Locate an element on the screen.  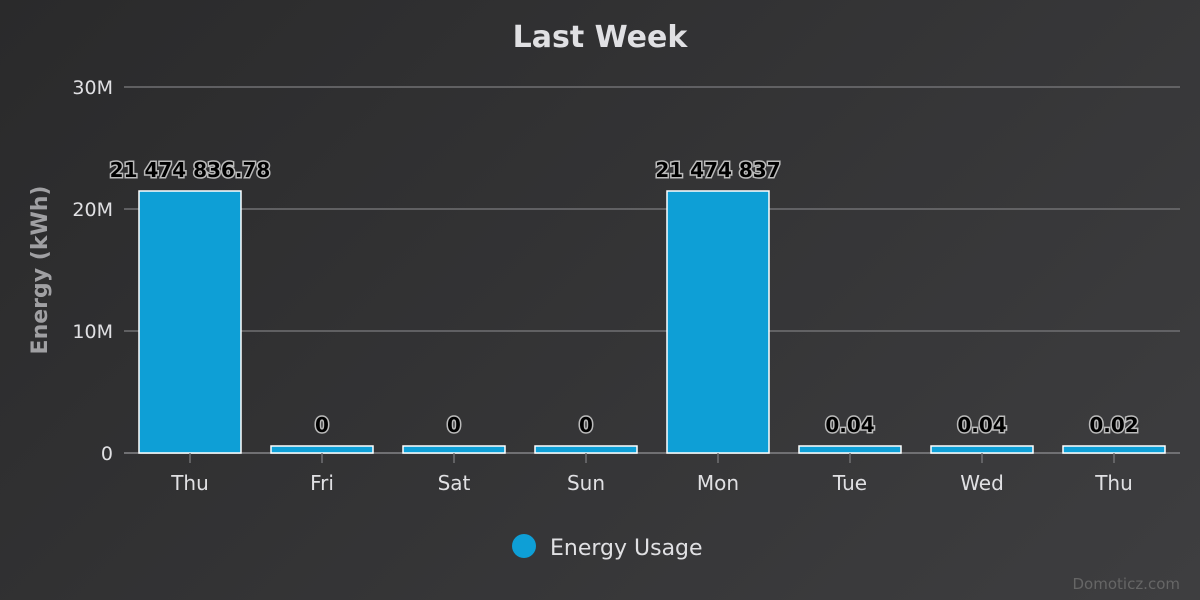
y-axis-label: Energy (kWh) is located at coordinates (40, 270).